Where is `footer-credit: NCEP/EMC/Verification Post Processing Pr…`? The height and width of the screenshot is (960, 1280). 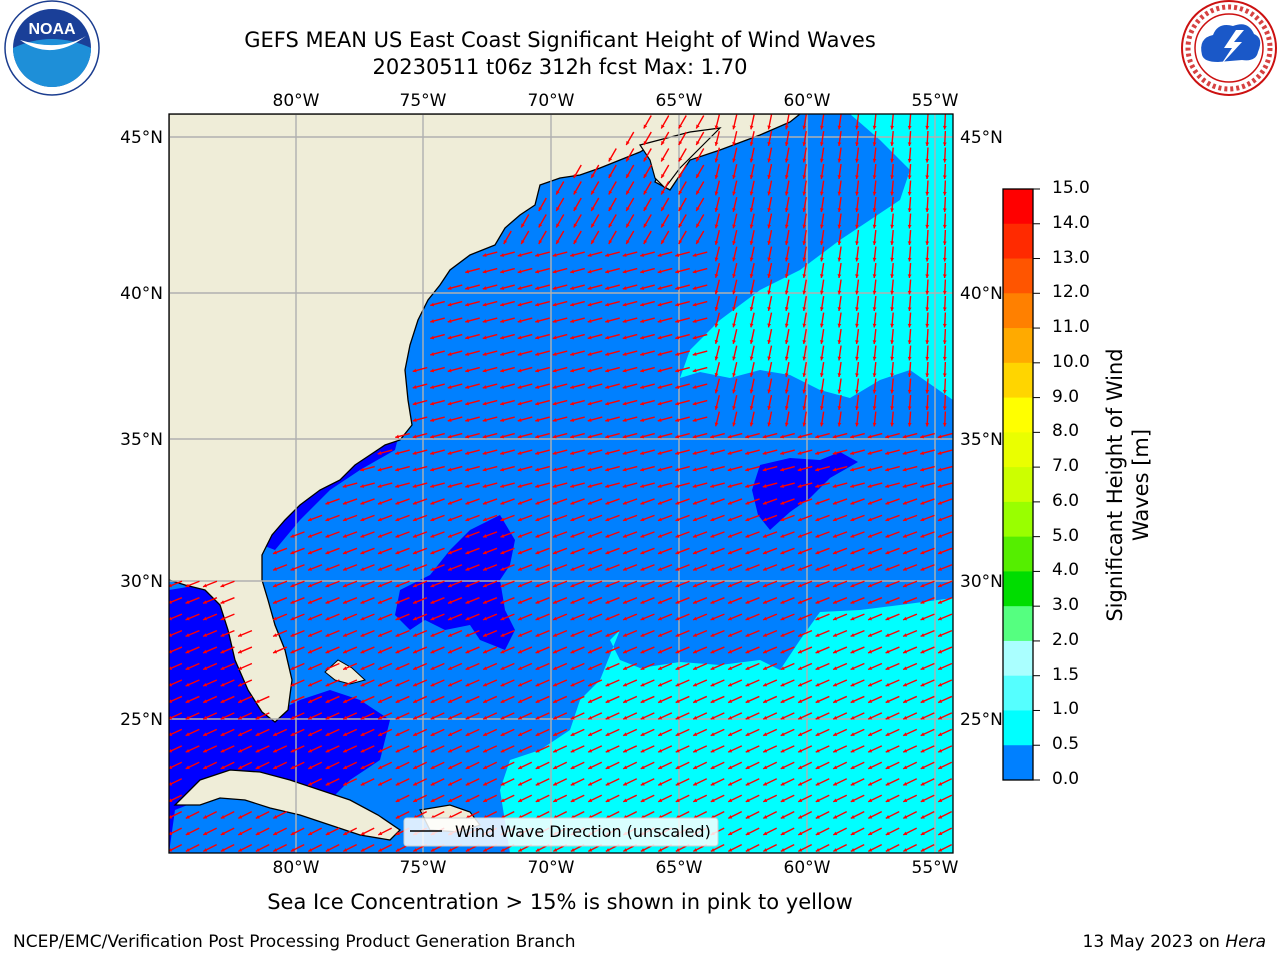
footer-credit: NCEP/EMC/Verification Post Processing Pr… is located at coordinates (294, 942).